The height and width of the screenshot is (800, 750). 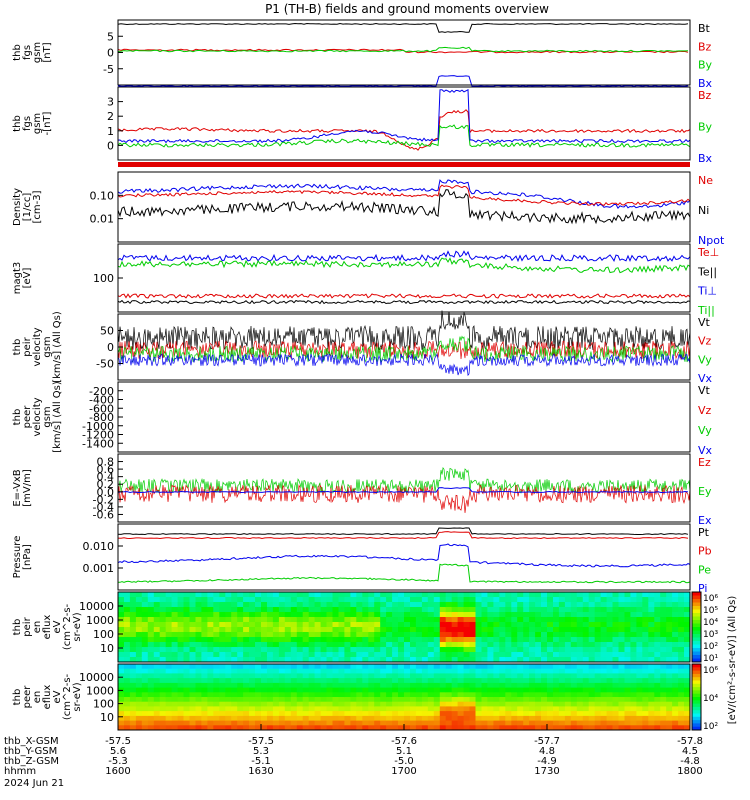 I want to click on series-Ni, so click(x=404, y=207).